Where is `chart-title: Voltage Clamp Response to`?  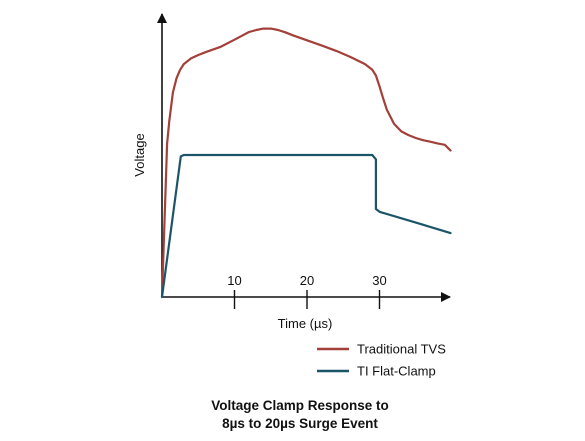 chart-title: Voltage Clamp Response to is located at coordinates (300, 405).